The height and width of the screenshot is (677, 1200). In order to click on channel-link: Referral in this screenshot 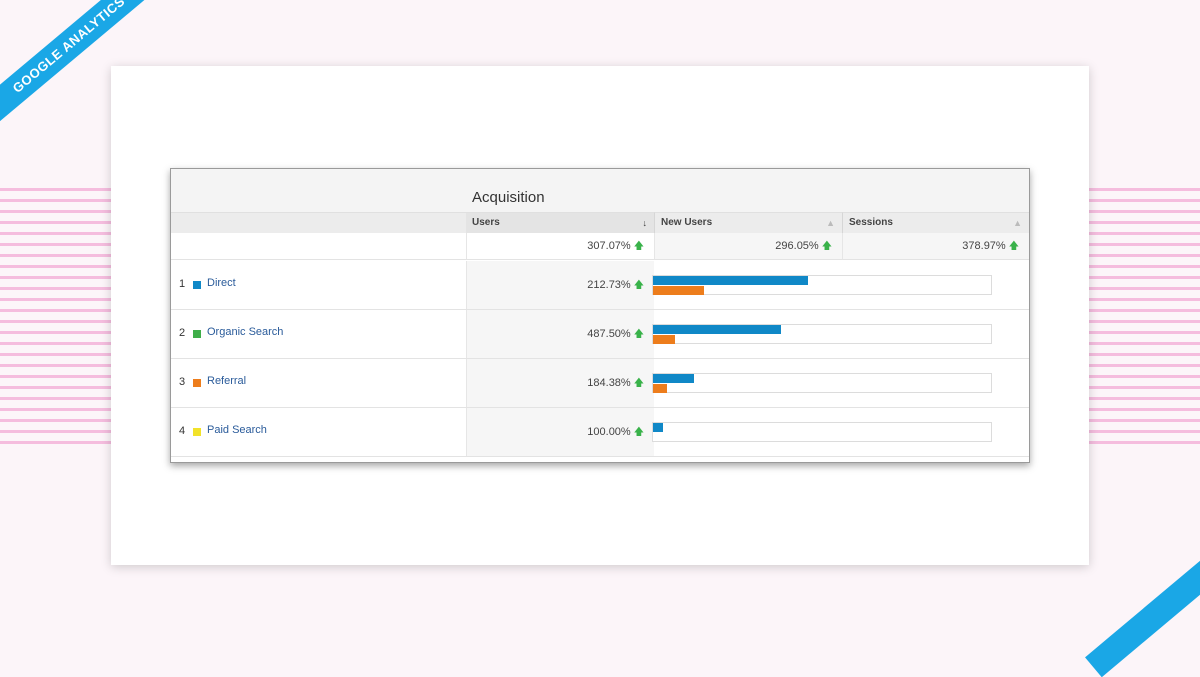, I will do `click(227, 381)`.